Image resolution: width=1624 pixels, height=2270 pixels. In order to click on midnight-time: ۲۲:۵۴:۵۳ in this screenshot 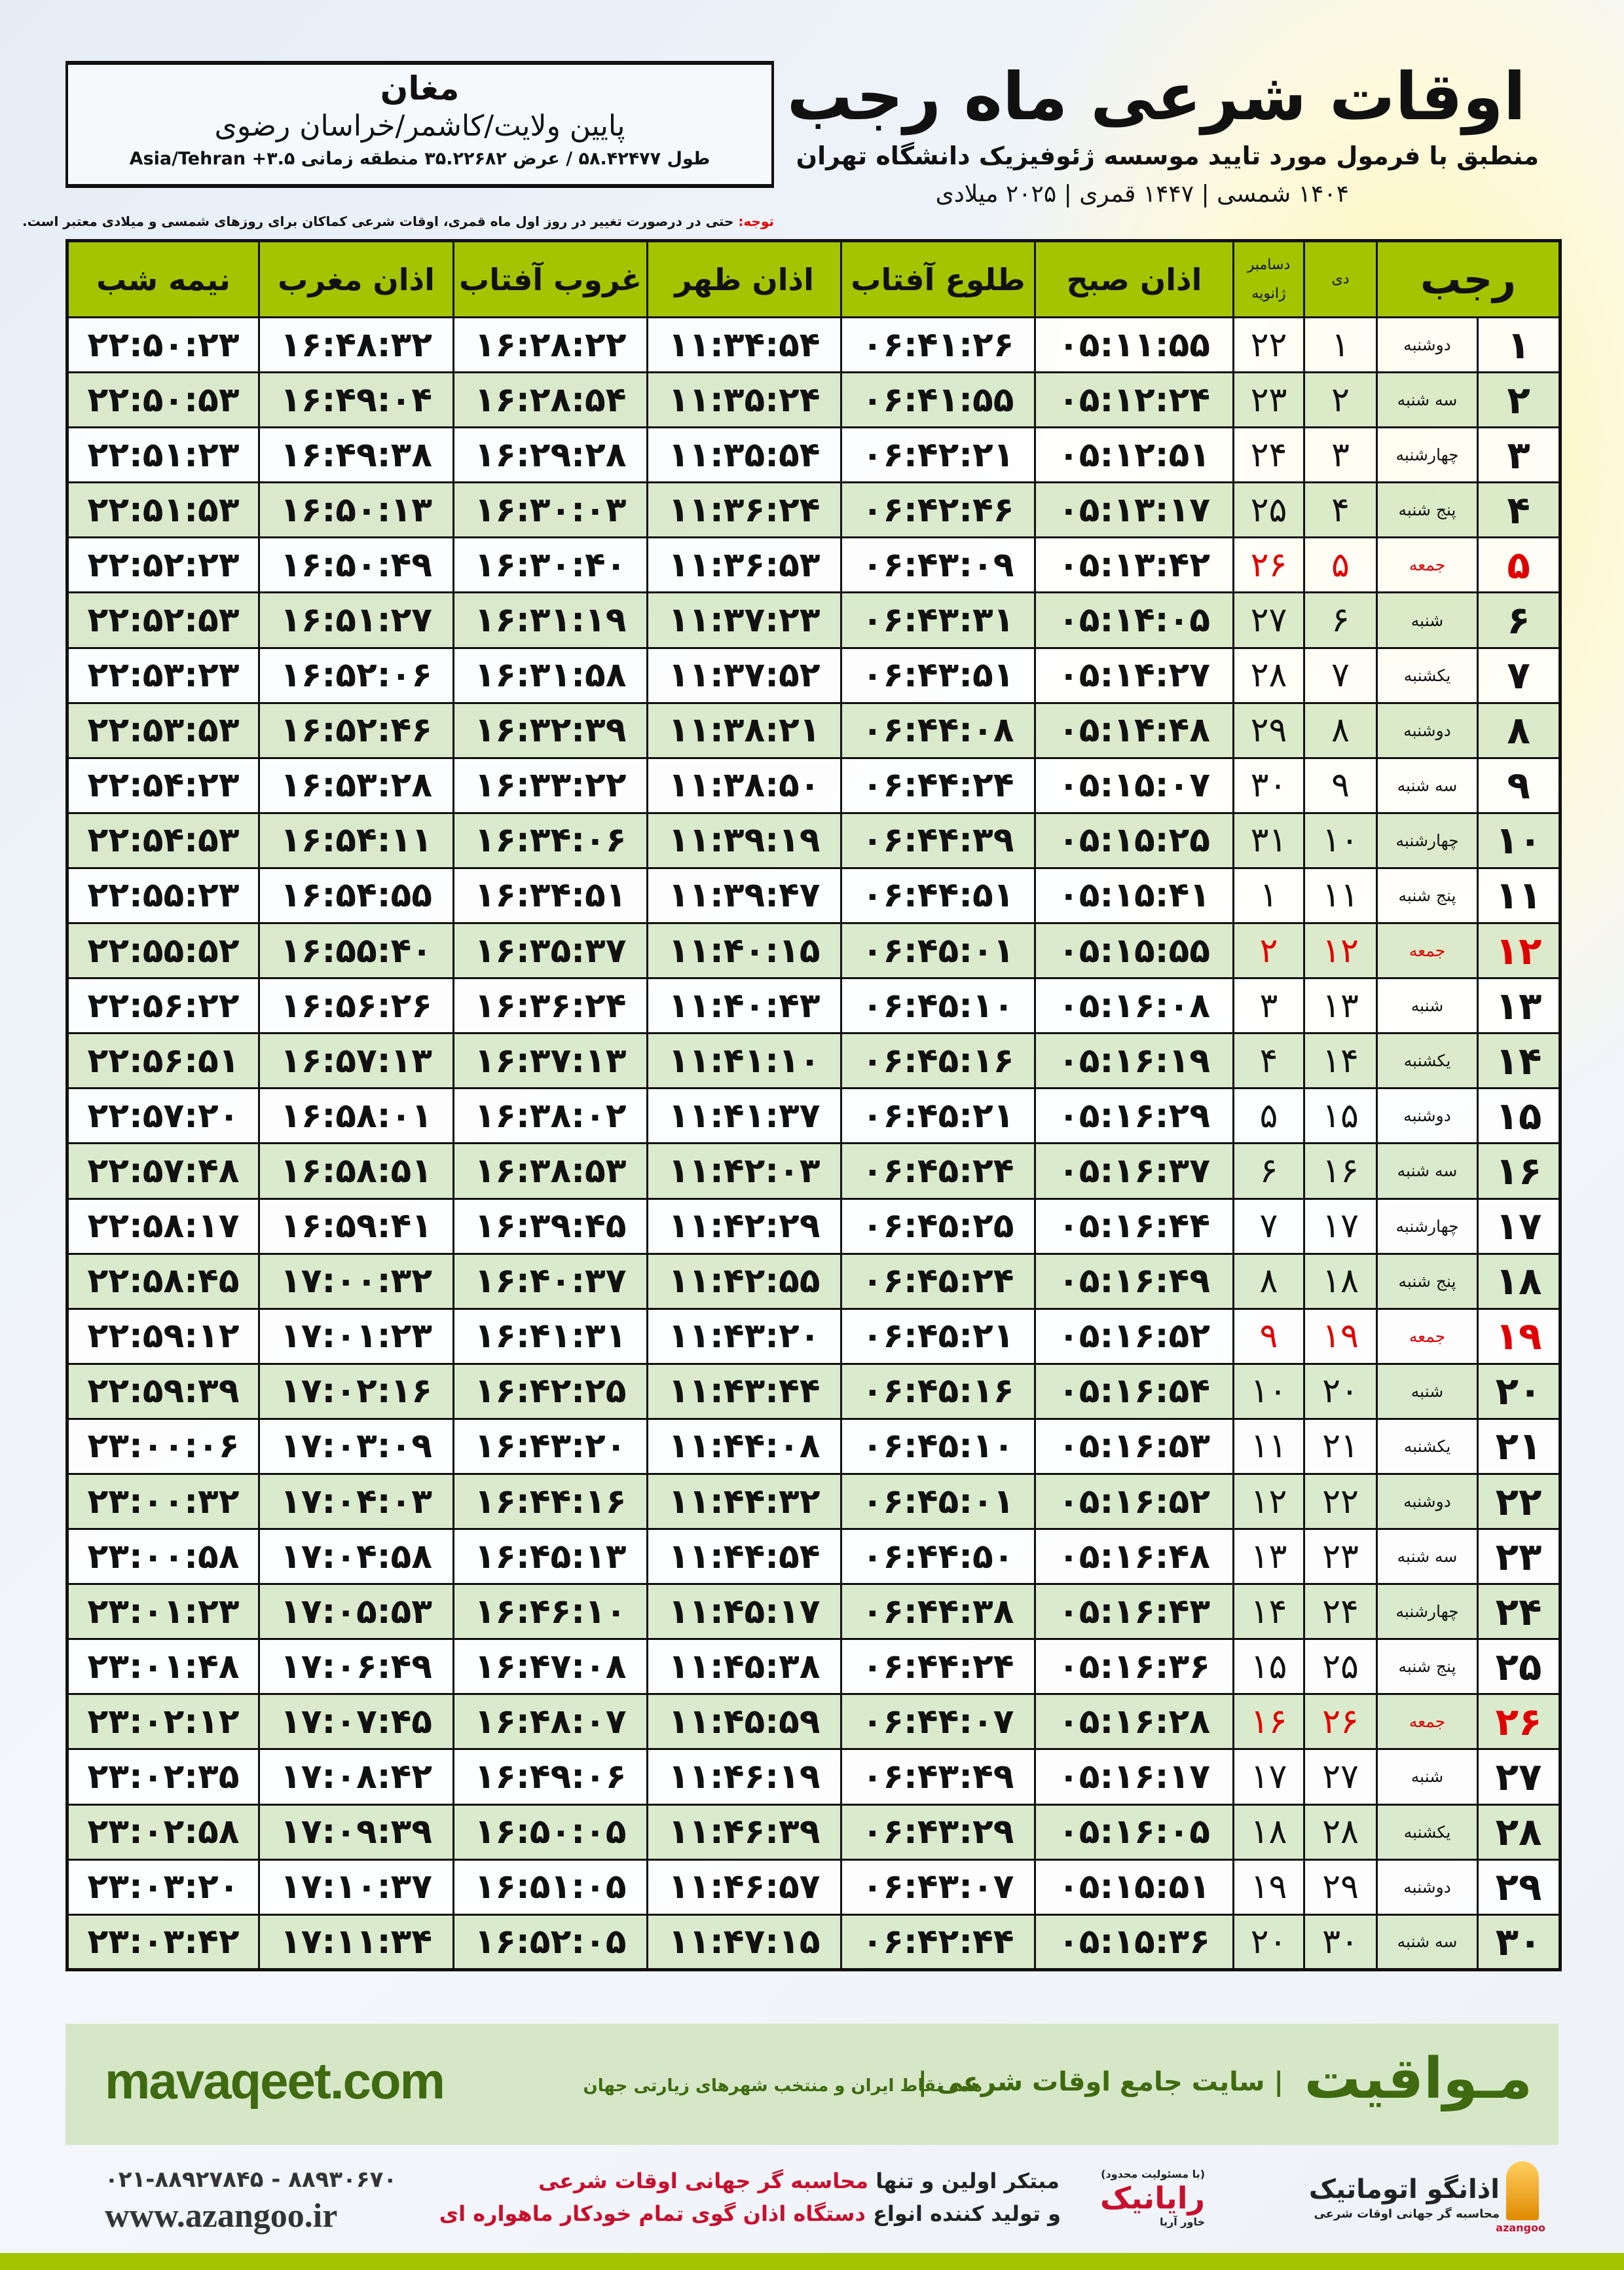, I will do `click(163, 840)`.